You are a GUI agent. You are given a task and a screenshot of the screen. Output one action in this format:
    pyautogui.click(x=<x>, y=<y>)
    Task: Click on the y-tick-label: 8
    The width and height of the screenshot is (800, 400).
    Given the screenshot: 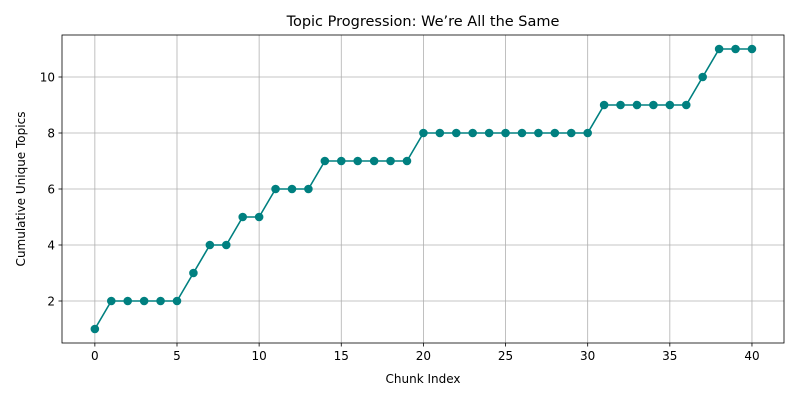 What is the action you would take?
    pyautogui.click(x=51, y=133)
    